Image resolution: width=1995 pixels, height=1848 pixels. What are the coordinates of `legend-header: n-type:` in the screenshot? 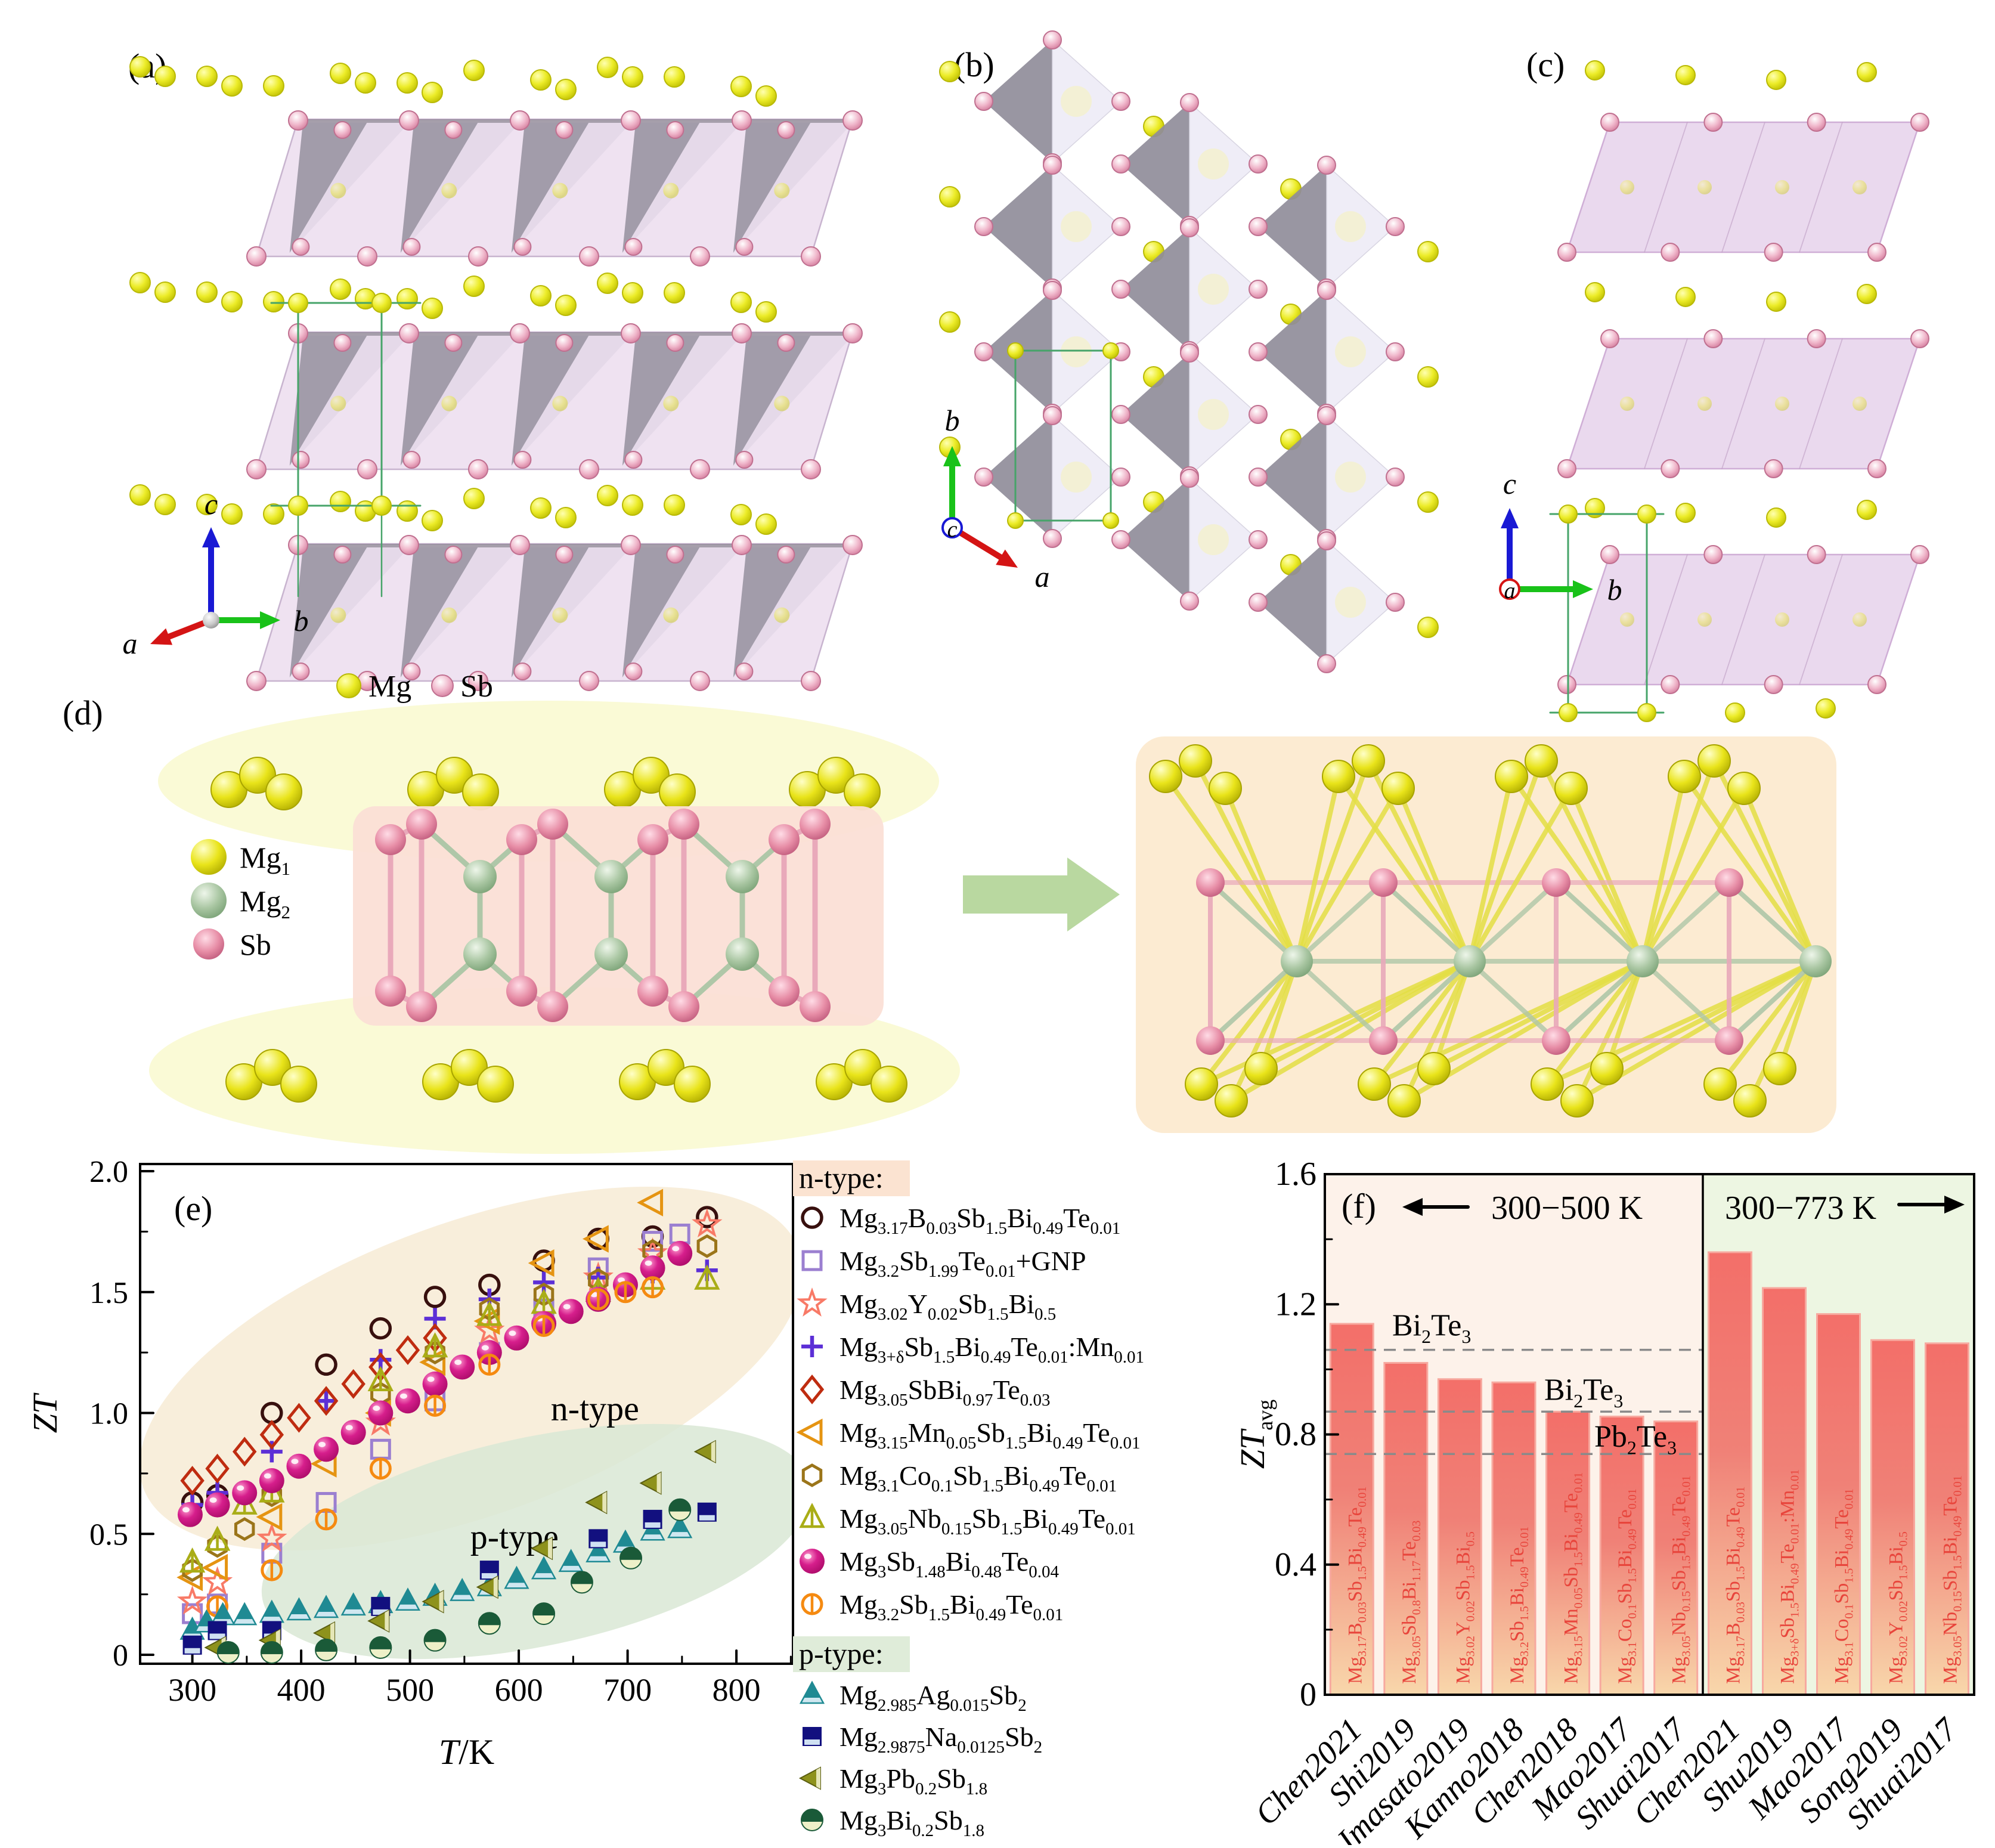 It's located at (841, 1178).